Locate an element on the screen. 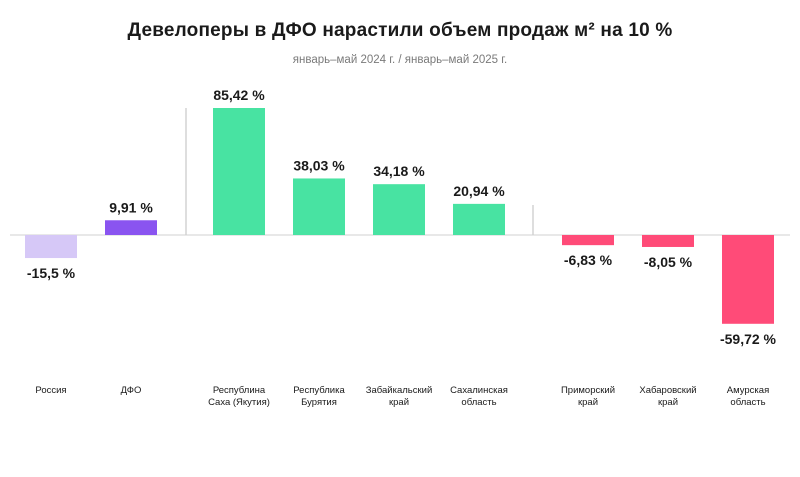 The width and height of the screenshot is (800, 477). category-label-4: Забайкальский край is located at coordinates (399, 396).